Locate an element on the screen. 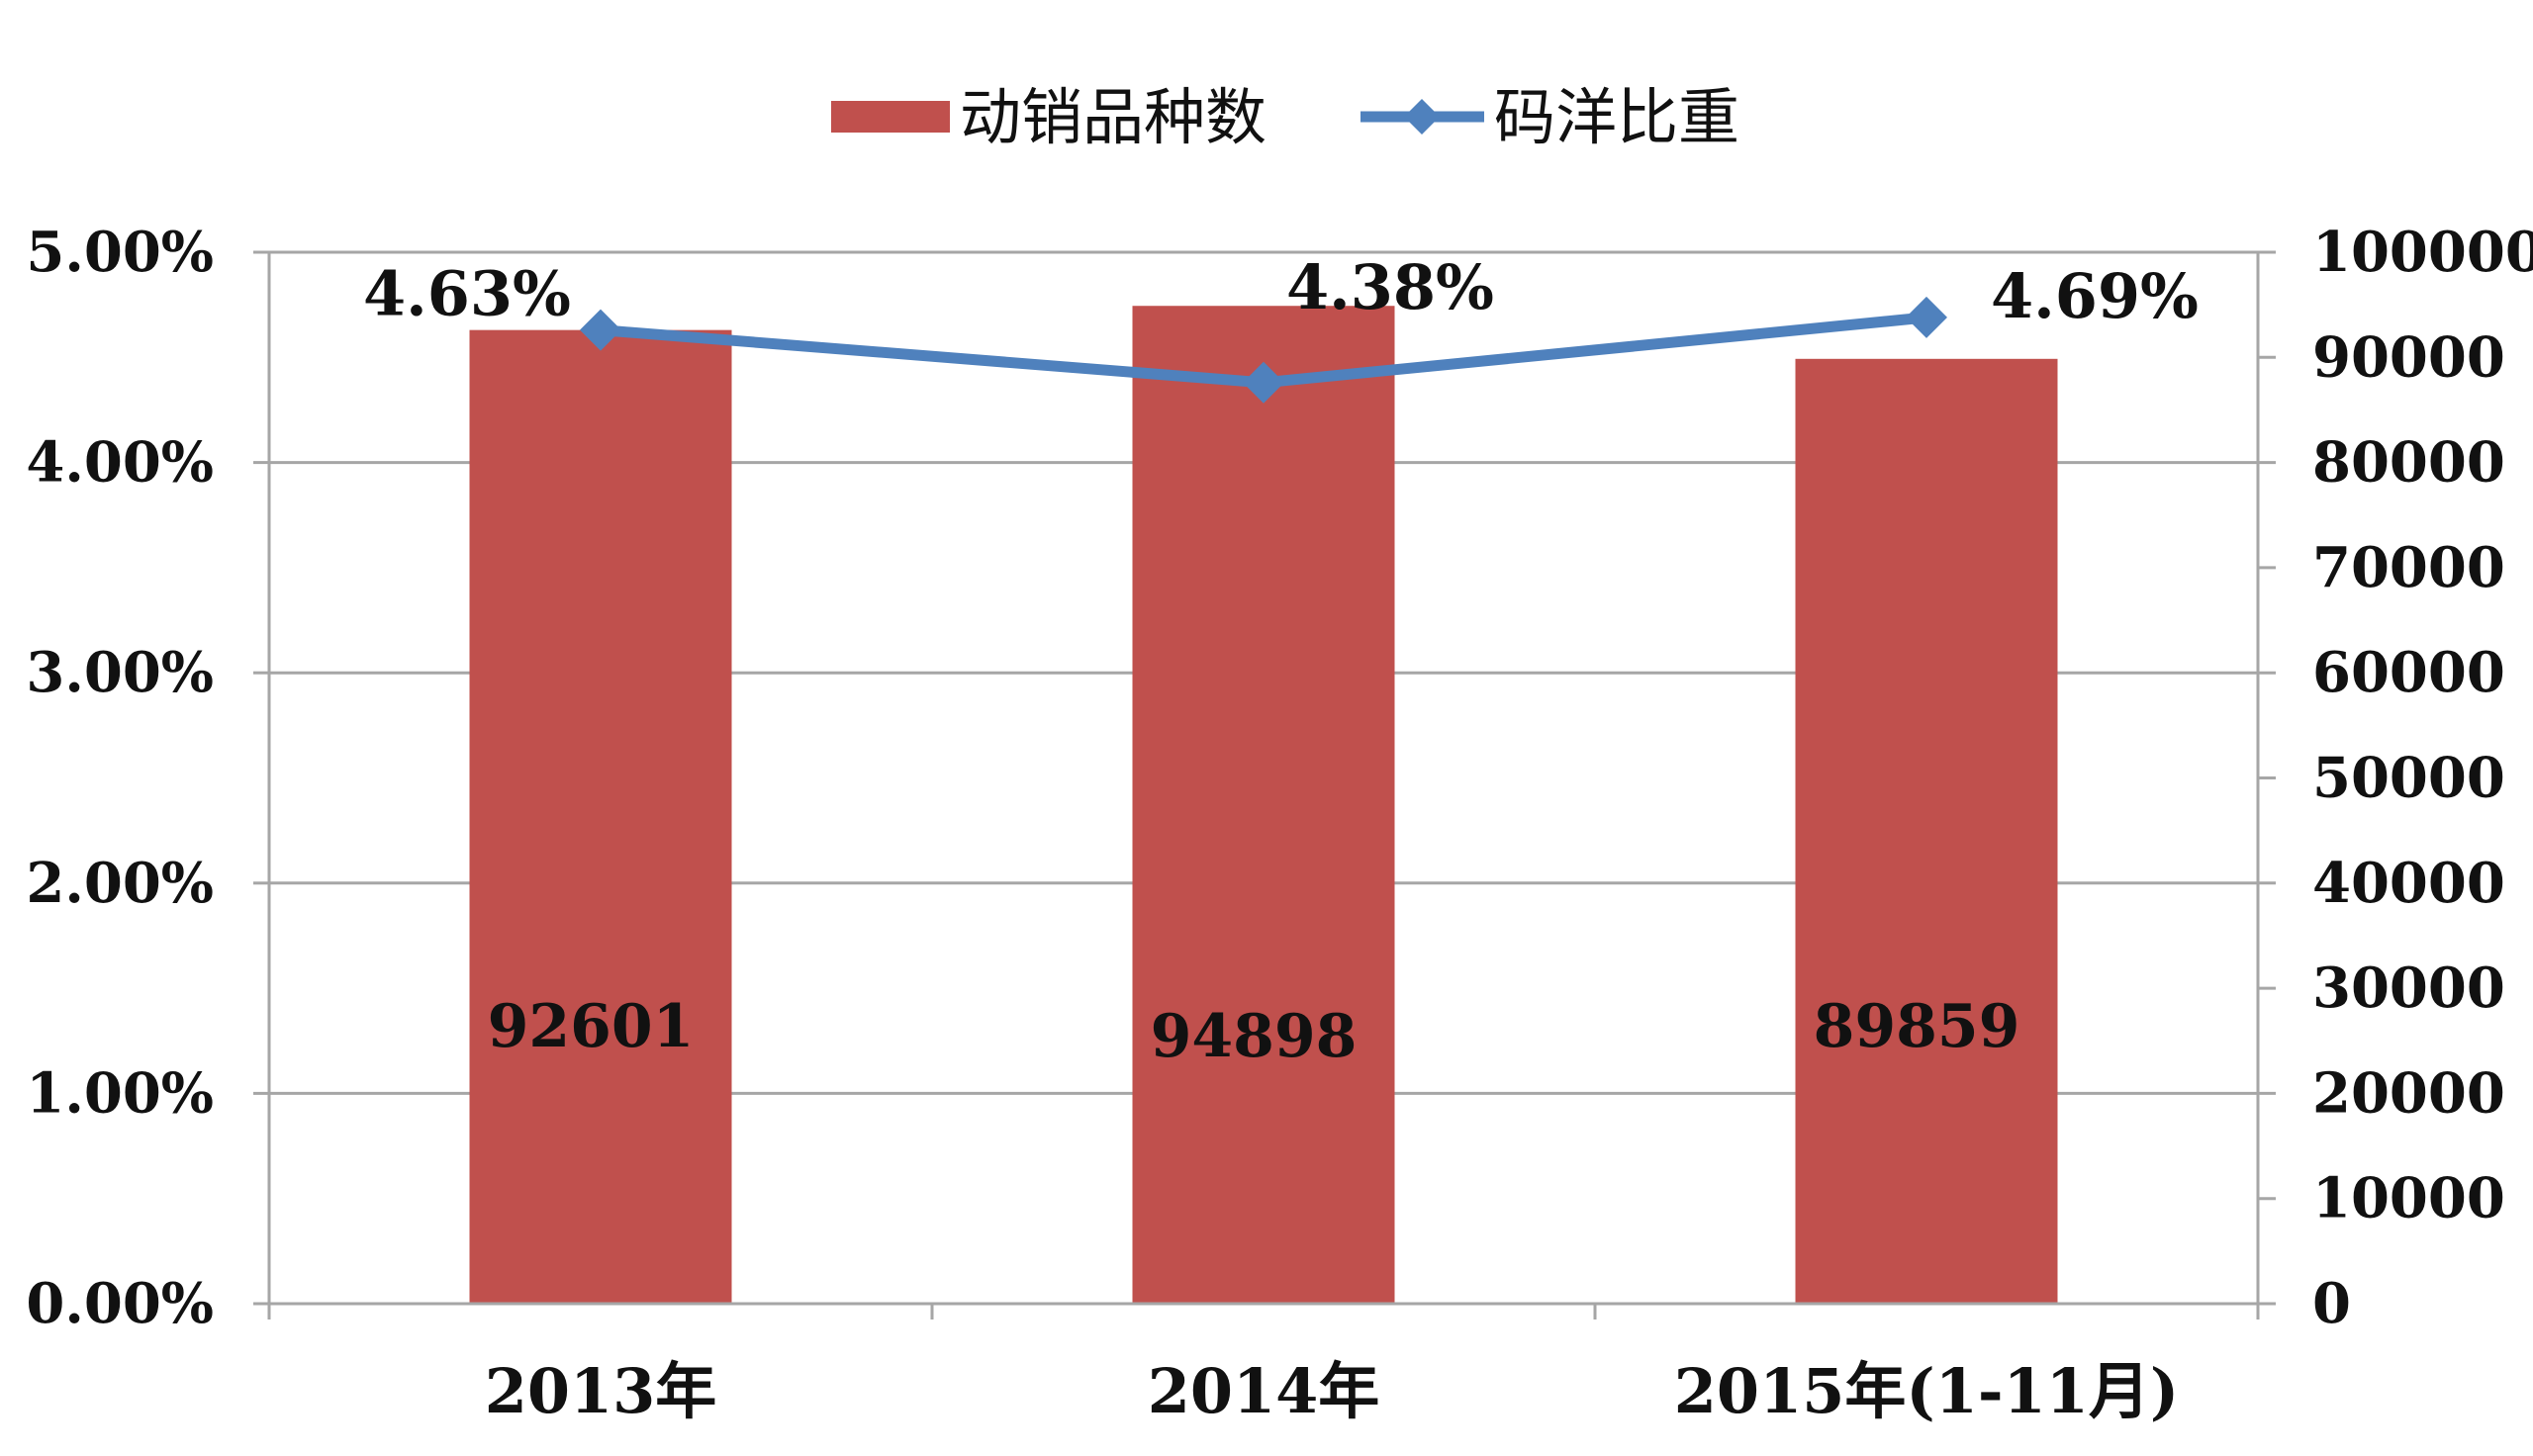  x-axis-category-label: 2013年 is located at coordinates (601, 1391).